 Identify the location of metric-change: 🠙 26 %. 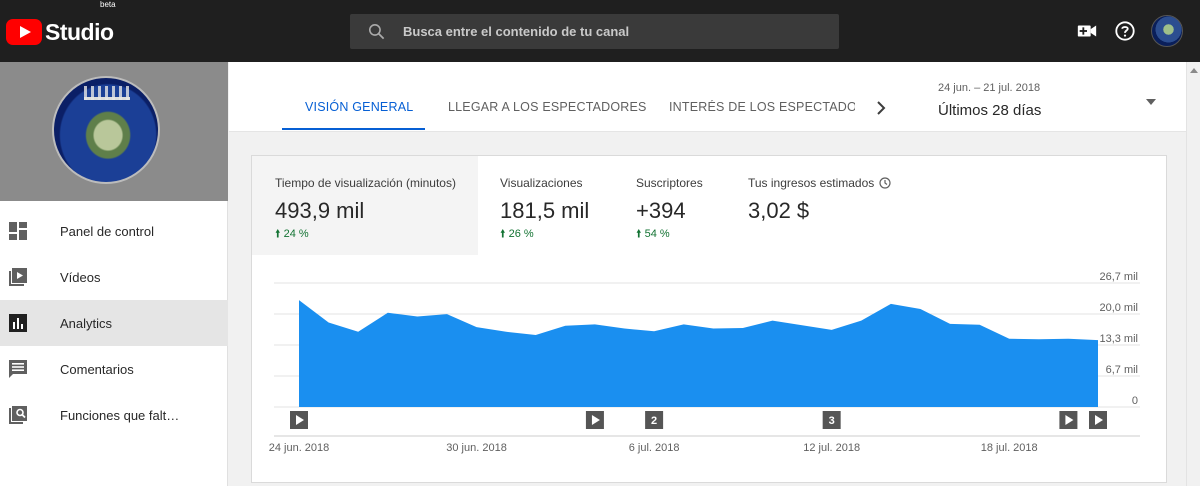
(517, 234).